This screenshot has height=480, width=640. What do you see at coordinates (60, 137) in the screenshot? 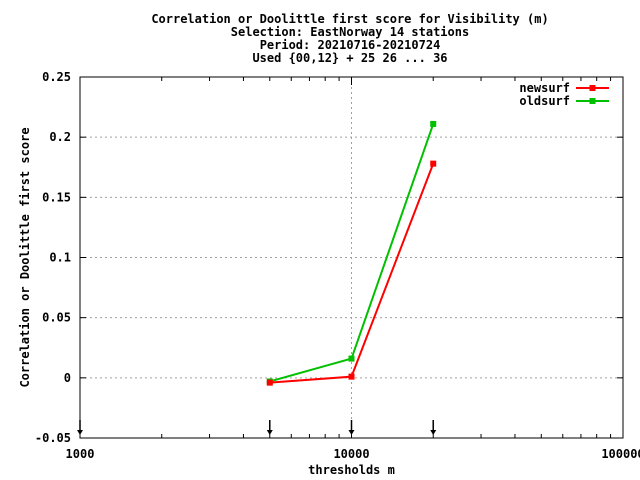
I see `y-tick-label: 0.2` at bounding box center [60, 137].